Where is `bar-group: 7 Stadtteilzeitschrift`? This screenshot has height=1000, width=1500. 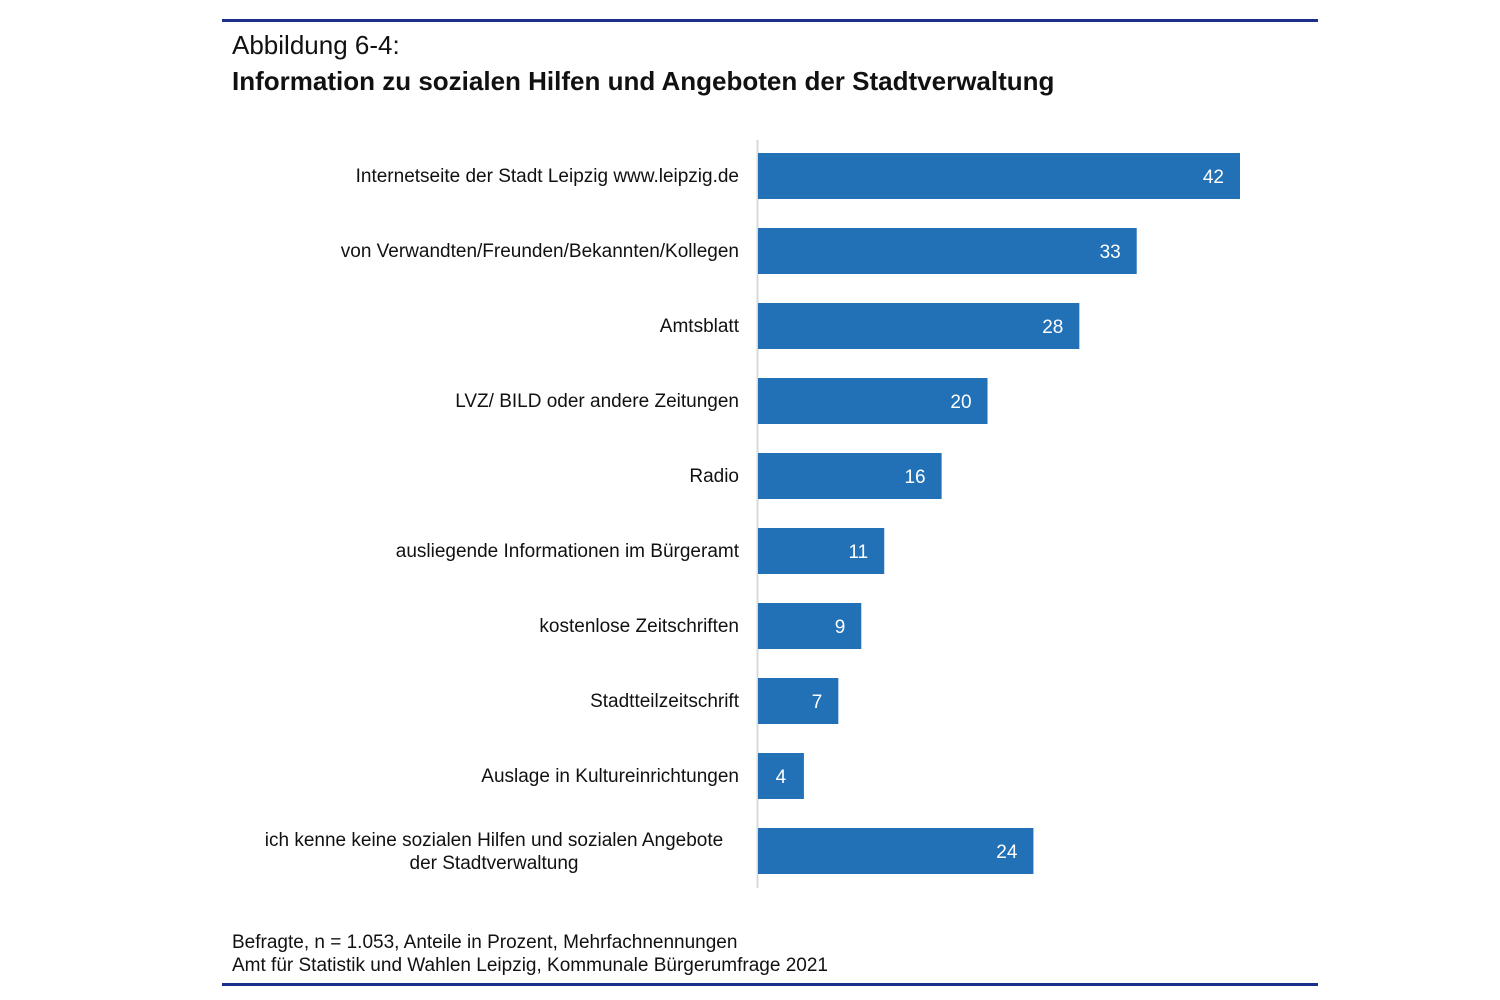
bar-group: 7 Stadtteilzeitschrift is located at coordinates (714, 701).